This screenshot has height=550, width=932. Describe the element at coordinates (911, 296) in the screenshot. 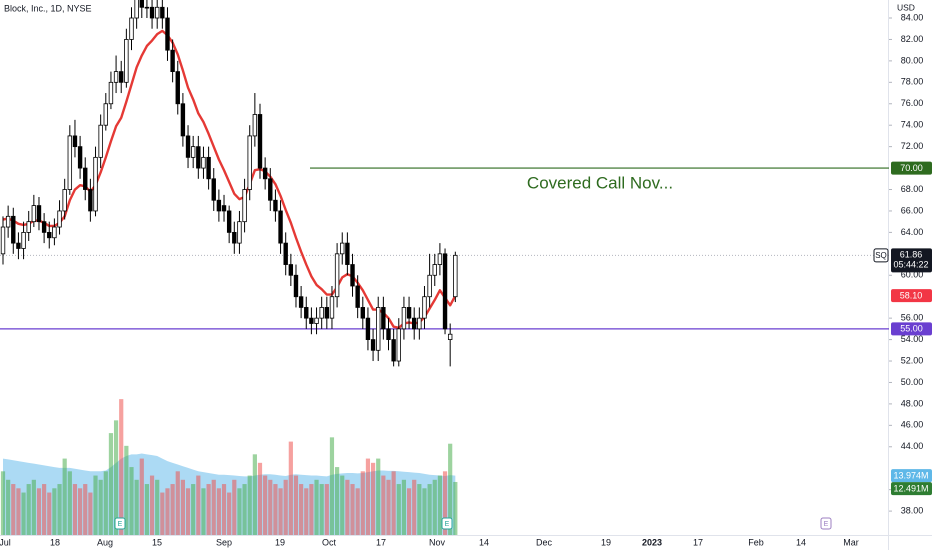

I see `ema-tag` at that location.